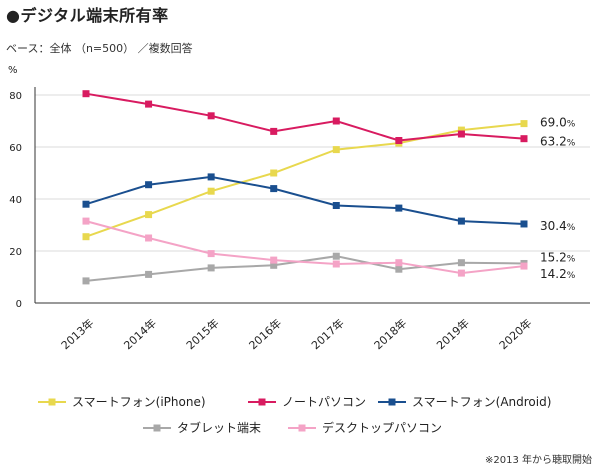 This screenshot has height=474, width=600. Describe the element at coordinates (15, 96) in the screenshot. I see `y-tick-label-80: 80` at that location.